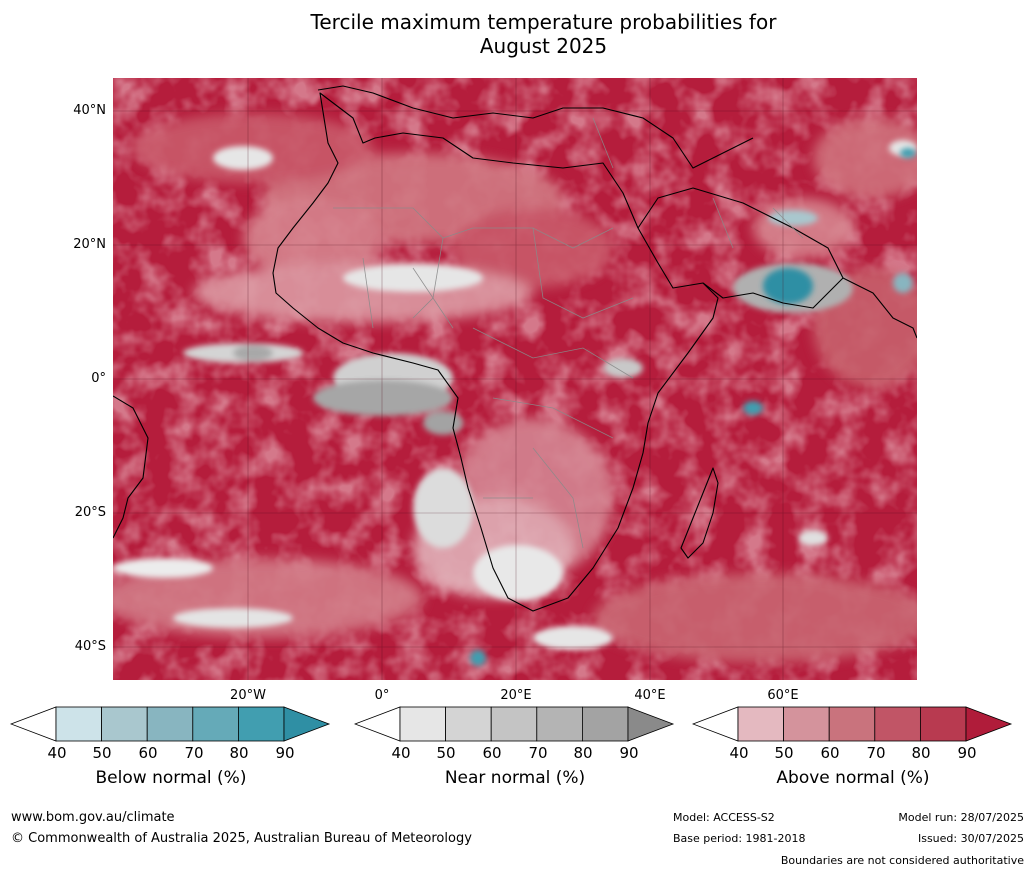  I want to click on lat-label-20s: 20°S, so click(90, 512).